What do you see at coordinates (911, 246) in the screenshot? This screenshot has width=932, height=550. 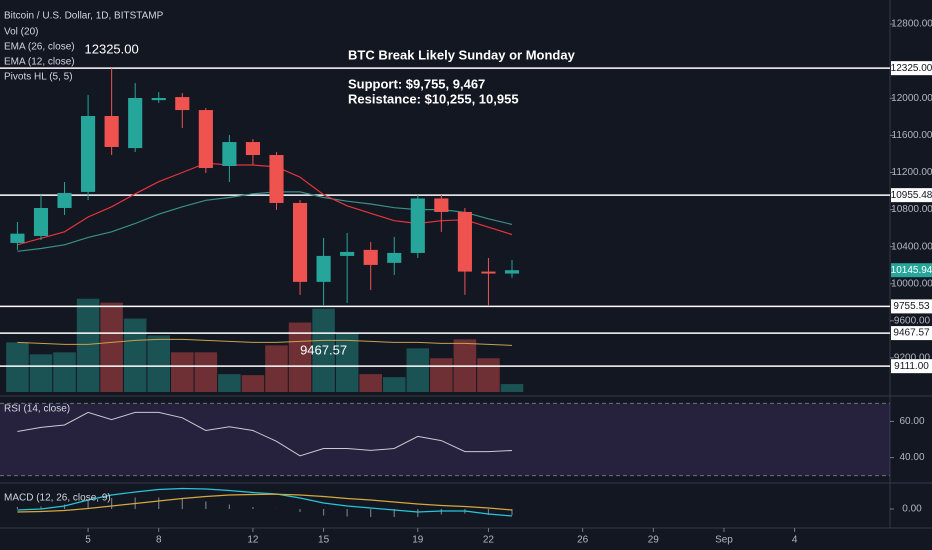 I see `y-tick-label: 10400.00` at bounding box center [911, 246].